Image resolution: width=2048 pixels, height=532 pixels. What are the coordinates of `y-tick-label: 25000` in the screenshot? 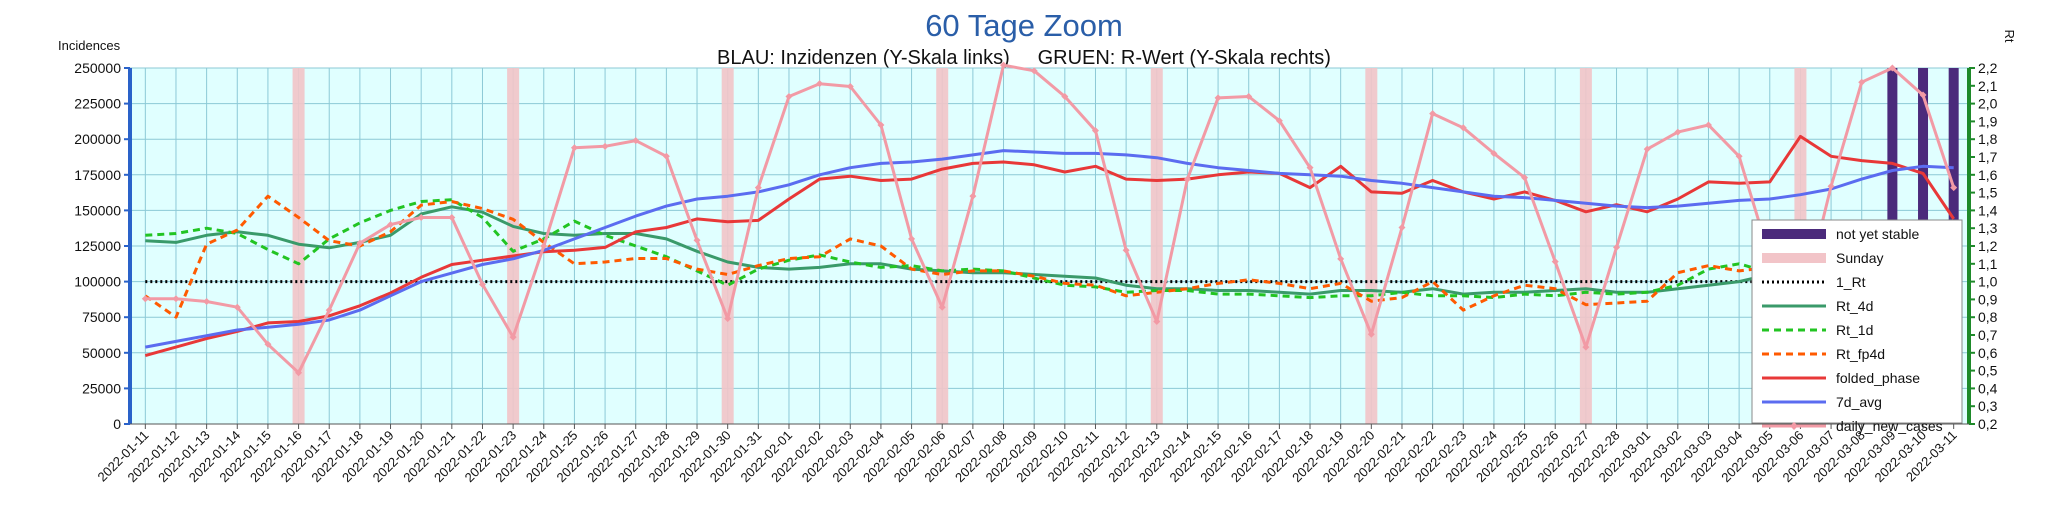 It's located at (101, 388).